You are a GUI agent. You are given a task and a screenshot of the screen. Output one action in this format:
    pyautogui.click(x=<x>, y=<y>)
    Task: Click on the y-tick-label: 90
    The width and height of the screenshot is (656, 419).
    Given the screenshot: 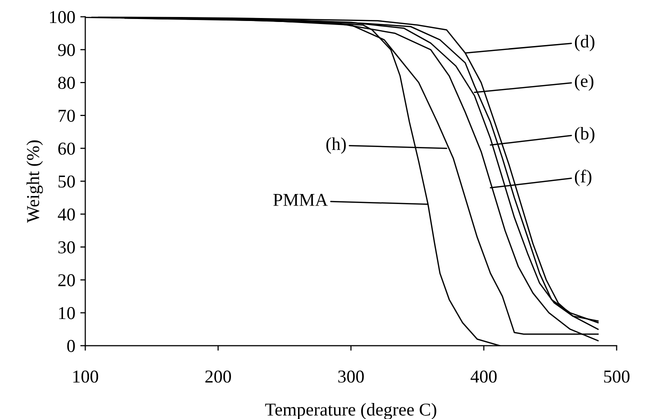 What is the action you would take?
    pyautogui.click(x=66, y=50)
    